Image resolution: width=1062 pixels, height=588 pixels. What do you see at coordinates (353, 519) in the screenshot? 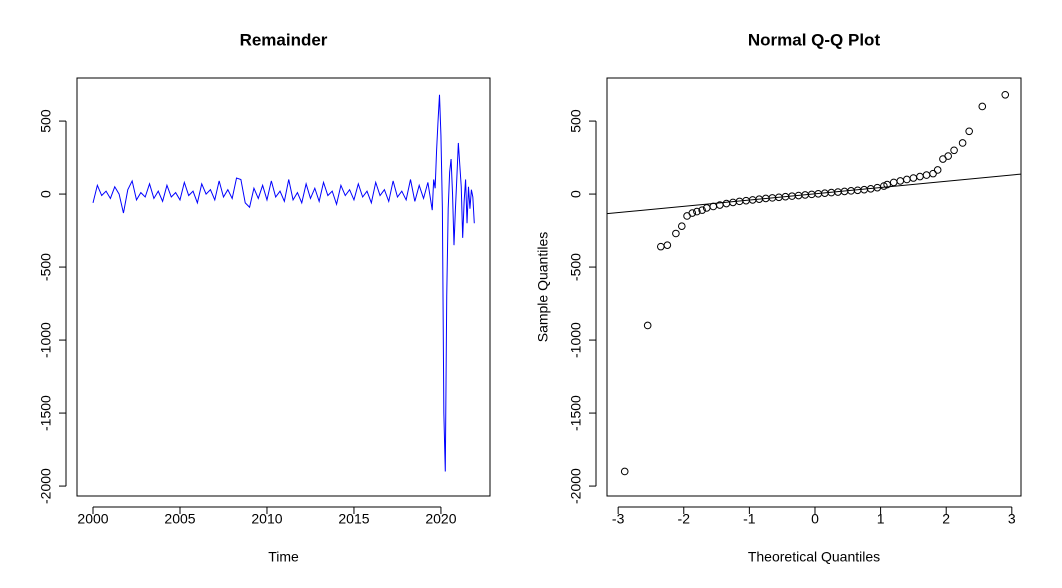
I see `x-tick-label: 2015` at bounding box center [353, 519].